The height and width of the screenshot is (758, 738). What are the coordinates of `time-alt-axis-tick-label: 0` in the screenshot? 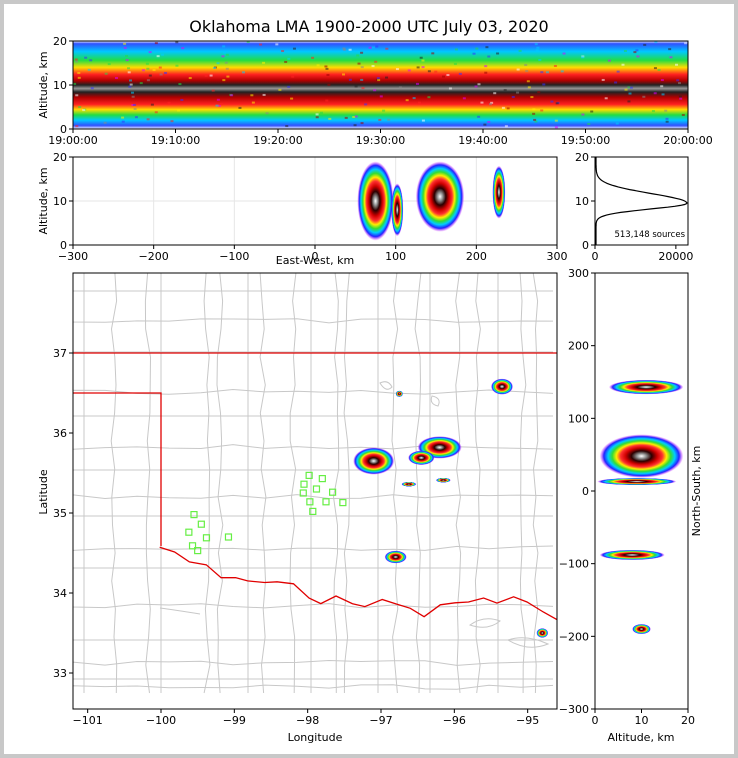 It's located at (63, 129).